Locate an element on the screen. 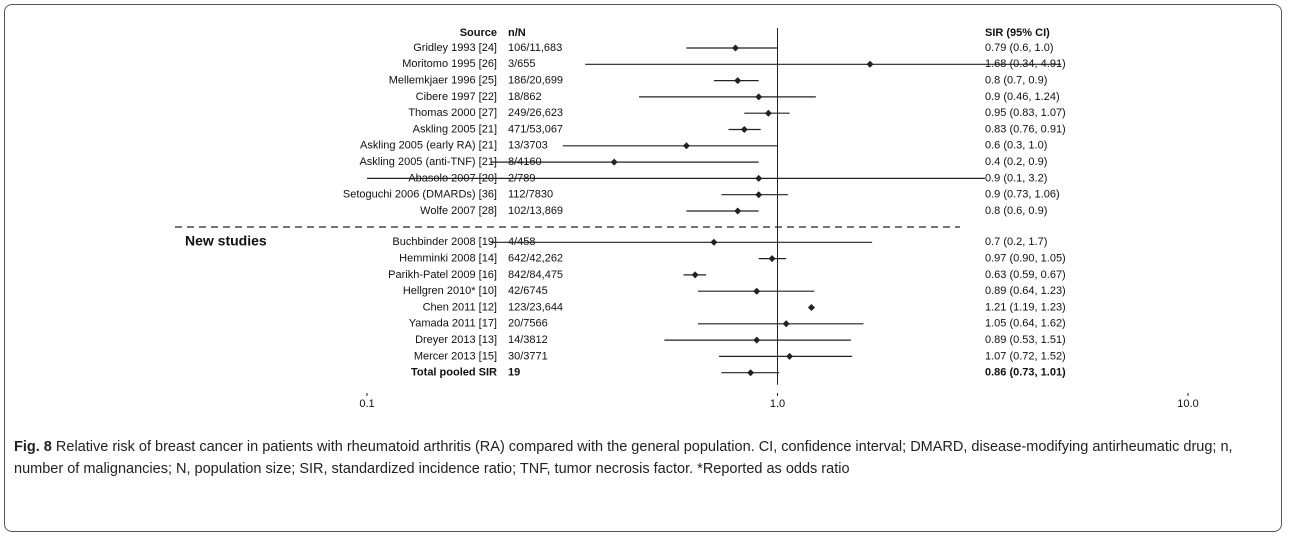 Image resolution: width=1289 pixels, height=537 pixels. header-sir: SIR (95% CI) is located at coordinates (1017, 33).